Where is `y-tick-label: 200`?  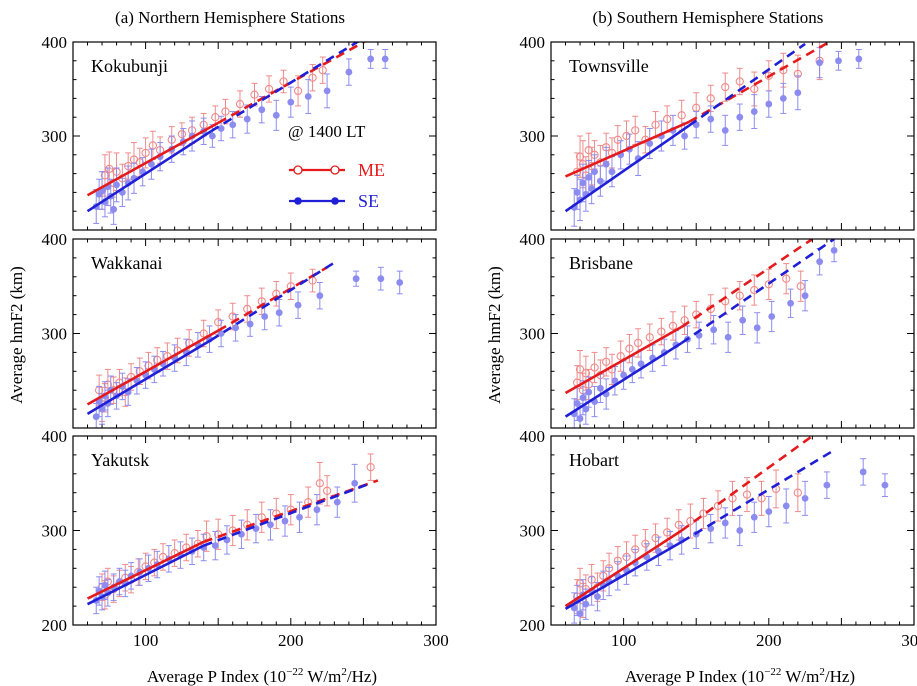
y-tick-label: 200 is located at coordinates (533, 625).